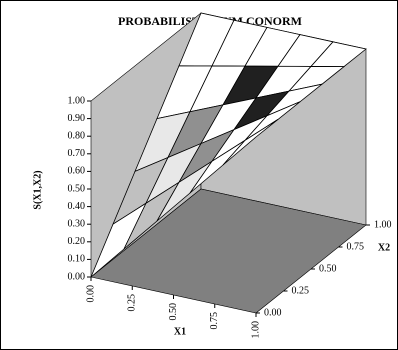 Image resolution: width=398 pixels, height=350 pixels. What do you see at coordinates (250, 142) in the screenshot?
I see `surface-patch` at bounding box center [250, 142].